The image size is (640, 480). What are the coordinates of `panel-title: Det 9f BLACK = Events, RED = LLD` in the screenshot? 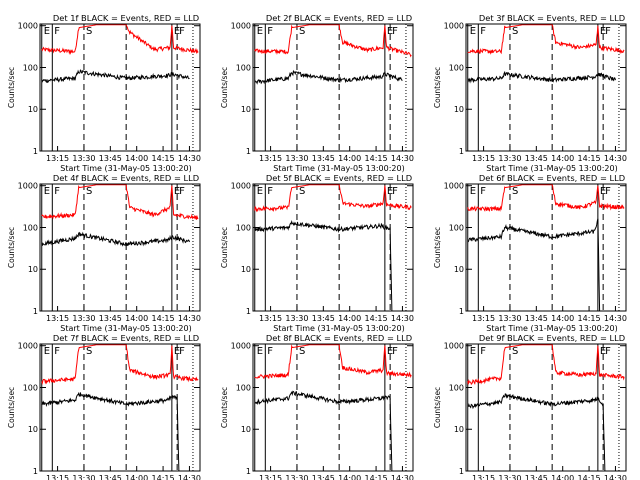 It's located at (552, 338).